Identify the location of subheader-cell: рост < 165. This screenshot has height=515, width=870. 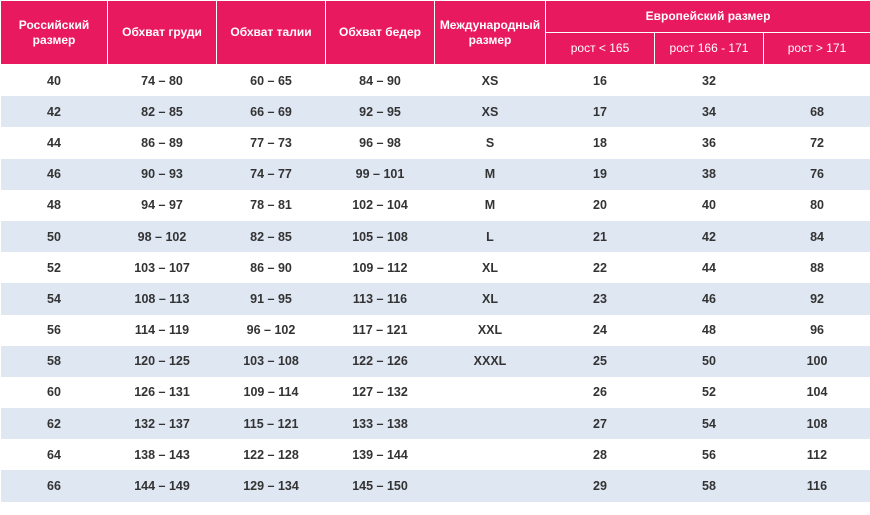
(600, 48).